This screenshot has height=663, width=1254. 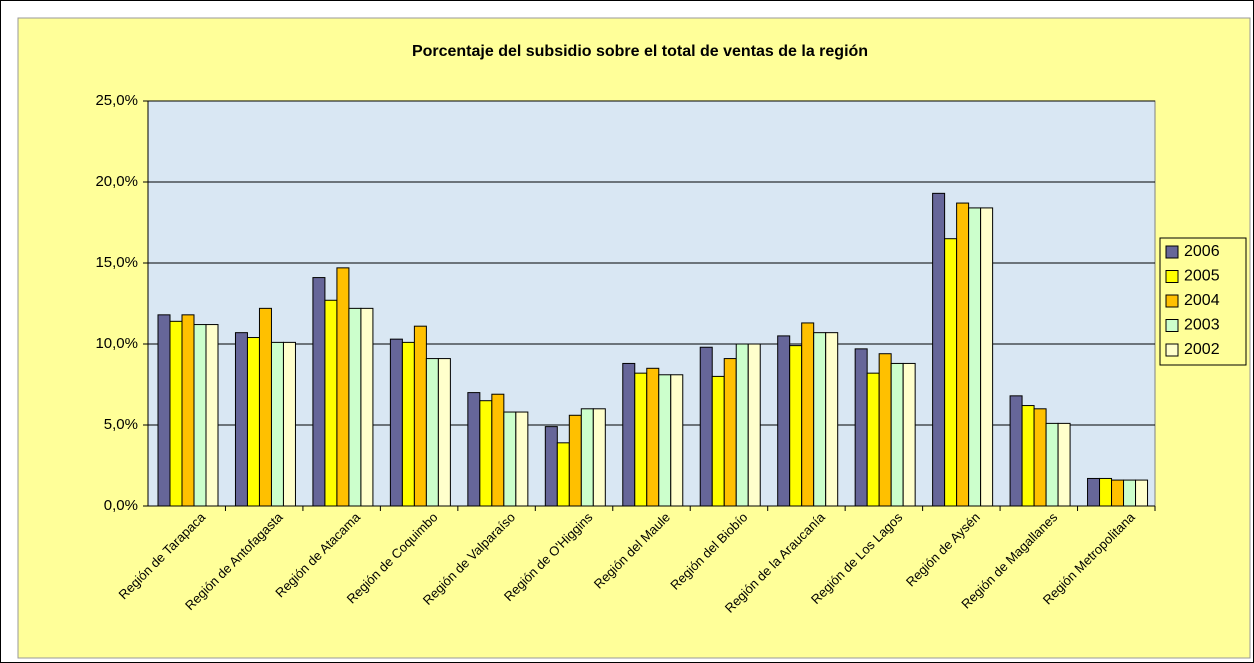 What do you see at coordinates (116, 262) in the screenshot?
I see `y-tick-label: 15,0%` at bounding box center [116, 262].